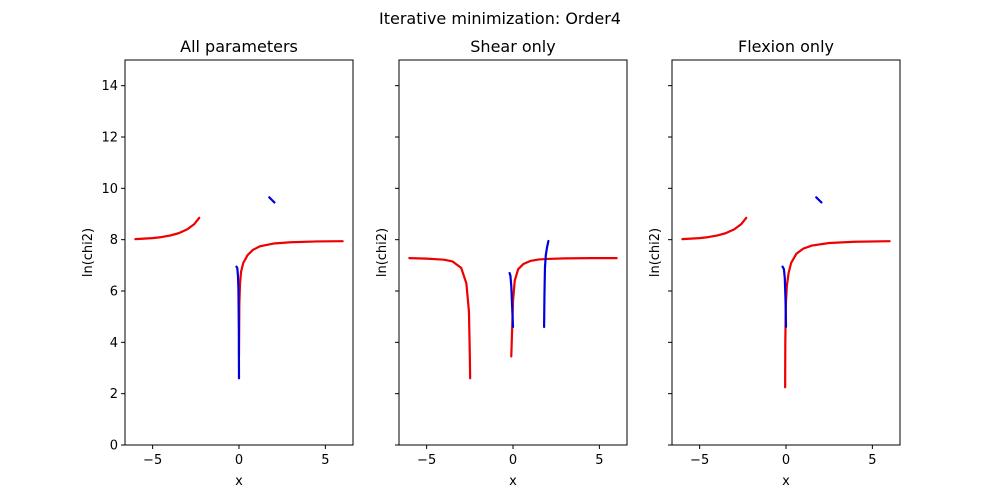  I want to click on y-tick-label: 14, so click(109, 86).